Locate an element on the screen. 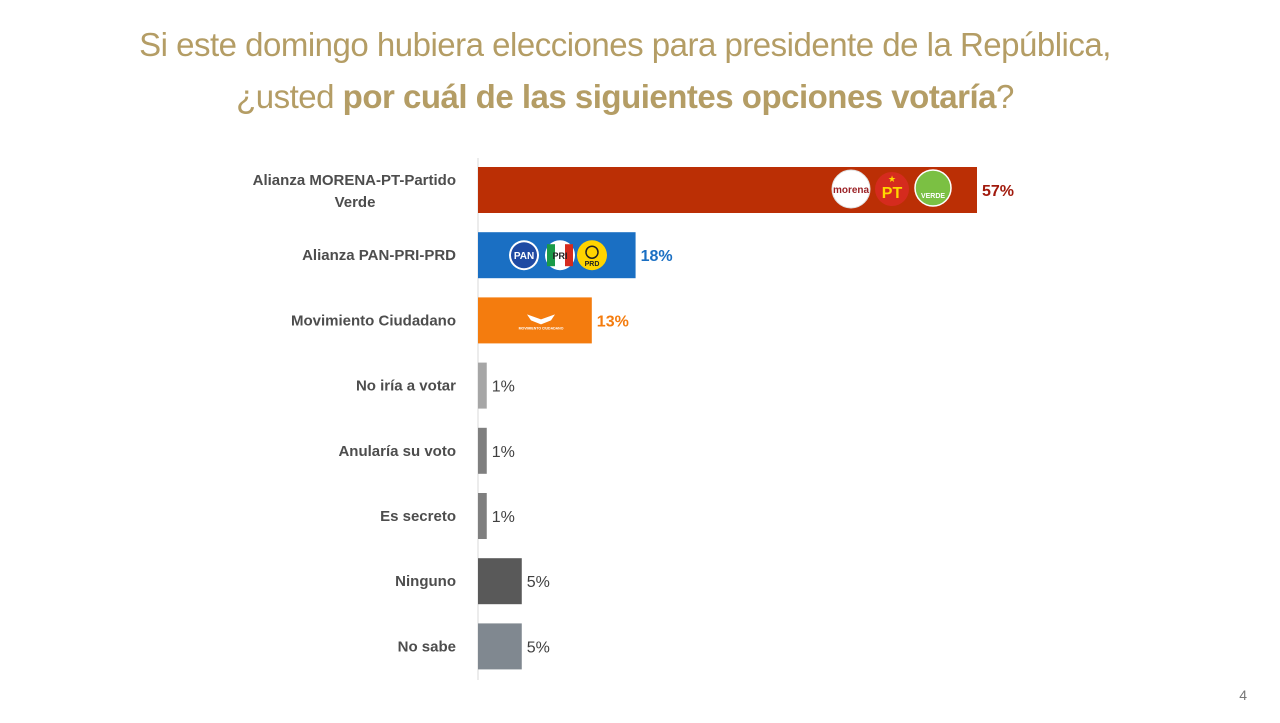  morena-pt-verde-logos: morena ★PT VERDE is located at coordinates (891, 189).